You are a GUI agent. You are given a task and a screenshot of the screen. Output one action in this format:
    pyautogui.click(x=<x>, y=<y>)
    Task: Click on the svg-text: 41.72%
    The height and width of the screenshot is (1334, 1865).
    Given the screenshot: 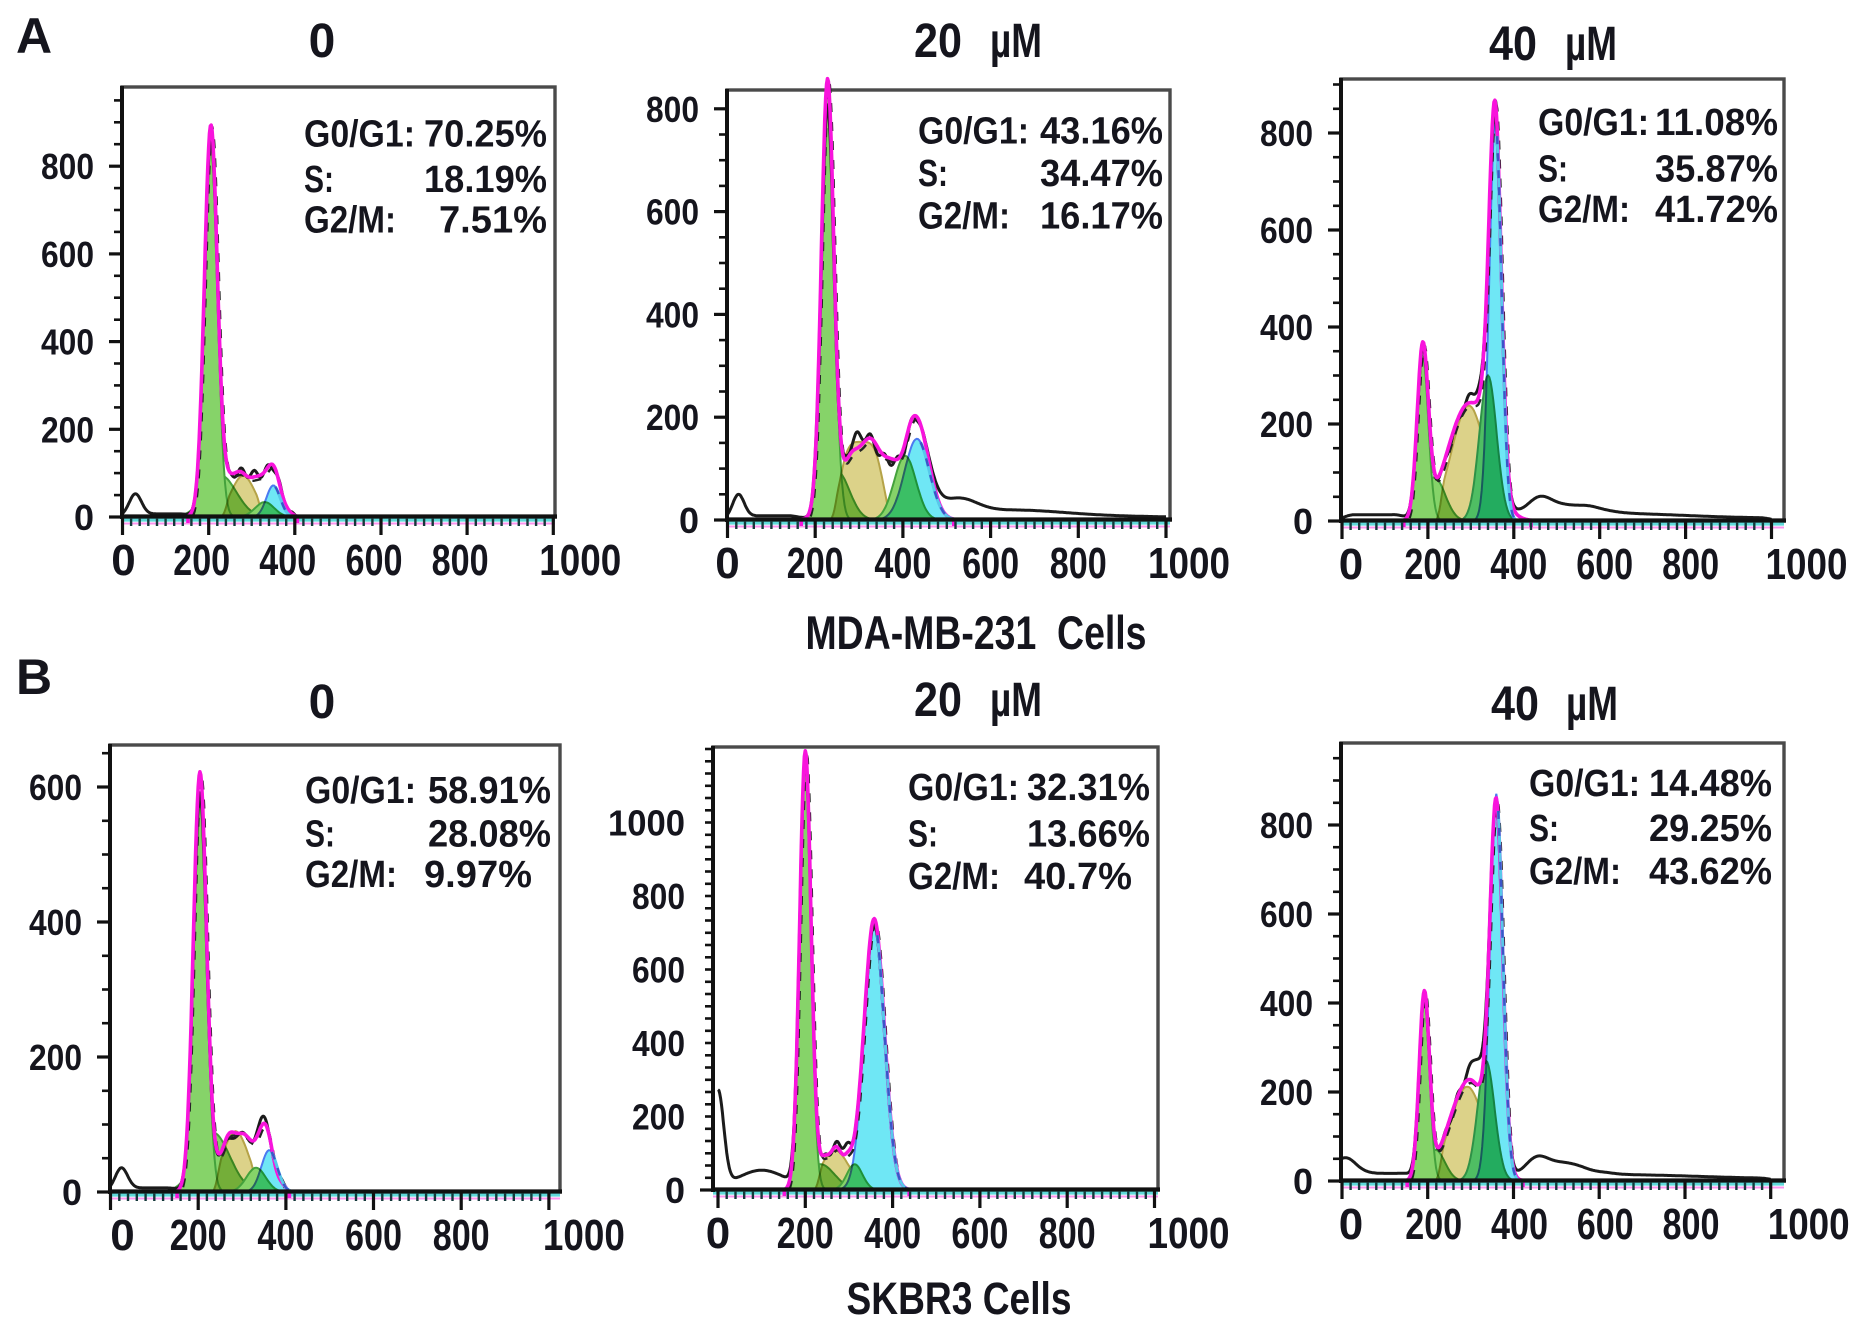 What is the action you would take?
    pyautogui.click(x=1716, y=210)
    